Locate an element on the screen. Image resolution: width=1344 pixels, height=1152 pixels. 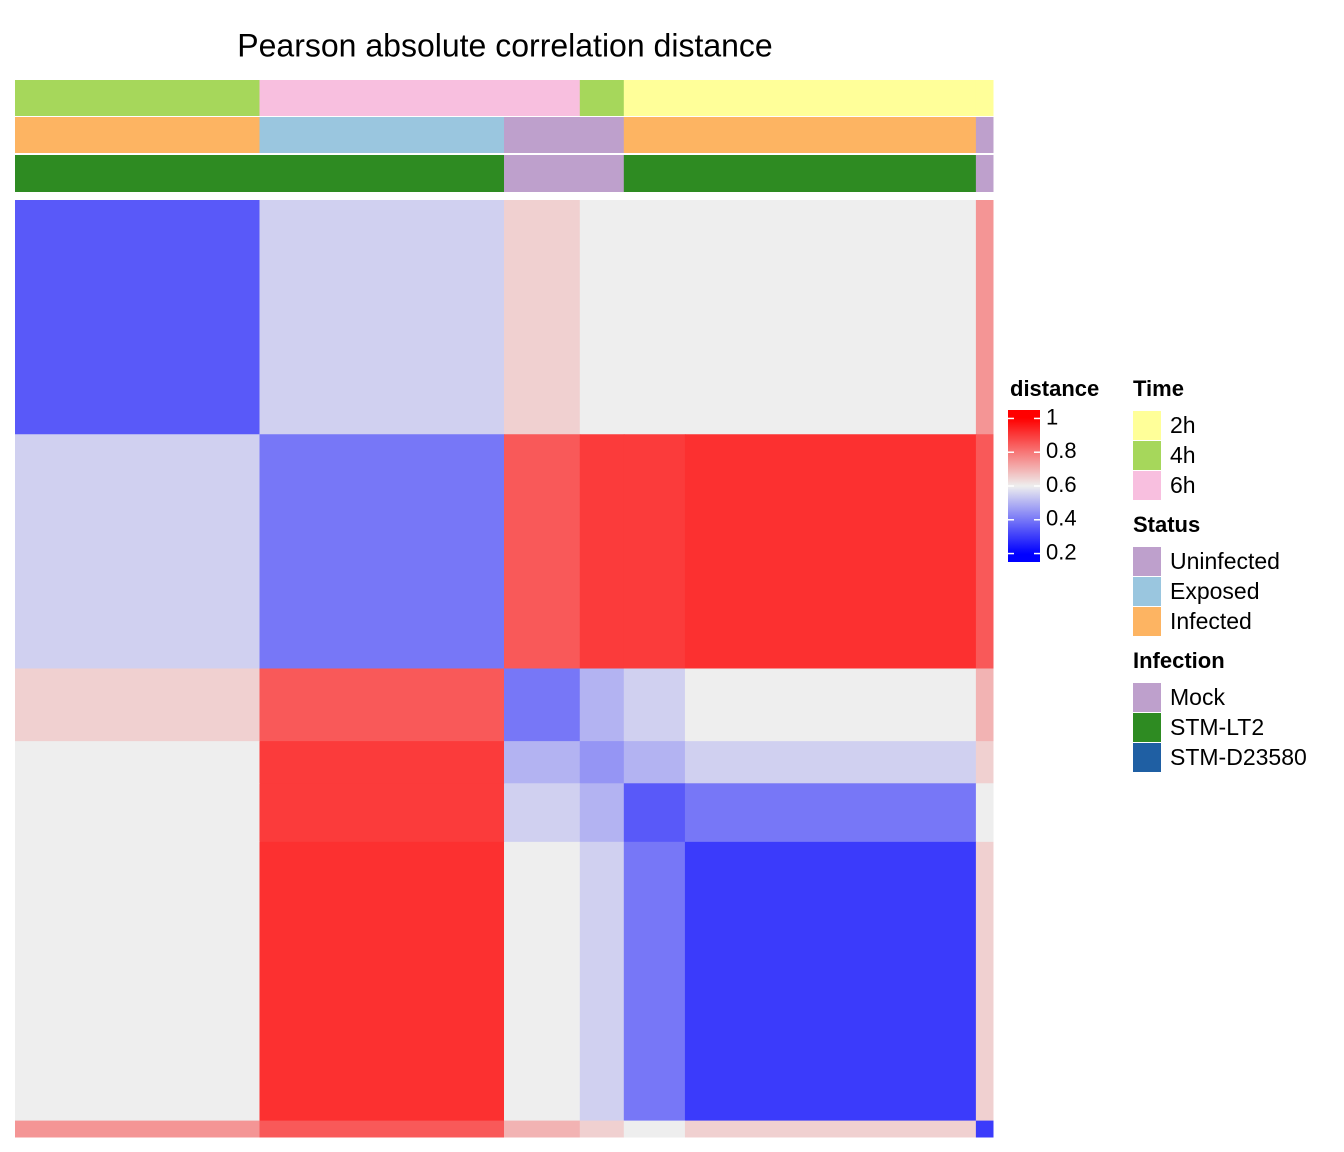
legend-label: Uninfected is located at coordinates (1225, 561).